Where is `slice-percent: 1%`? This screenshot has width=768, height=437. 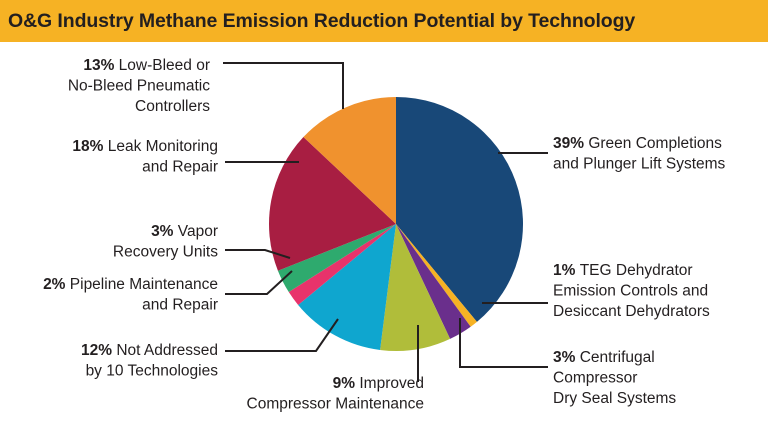 slice-percent: 1% is located at coordinates (566, 270).